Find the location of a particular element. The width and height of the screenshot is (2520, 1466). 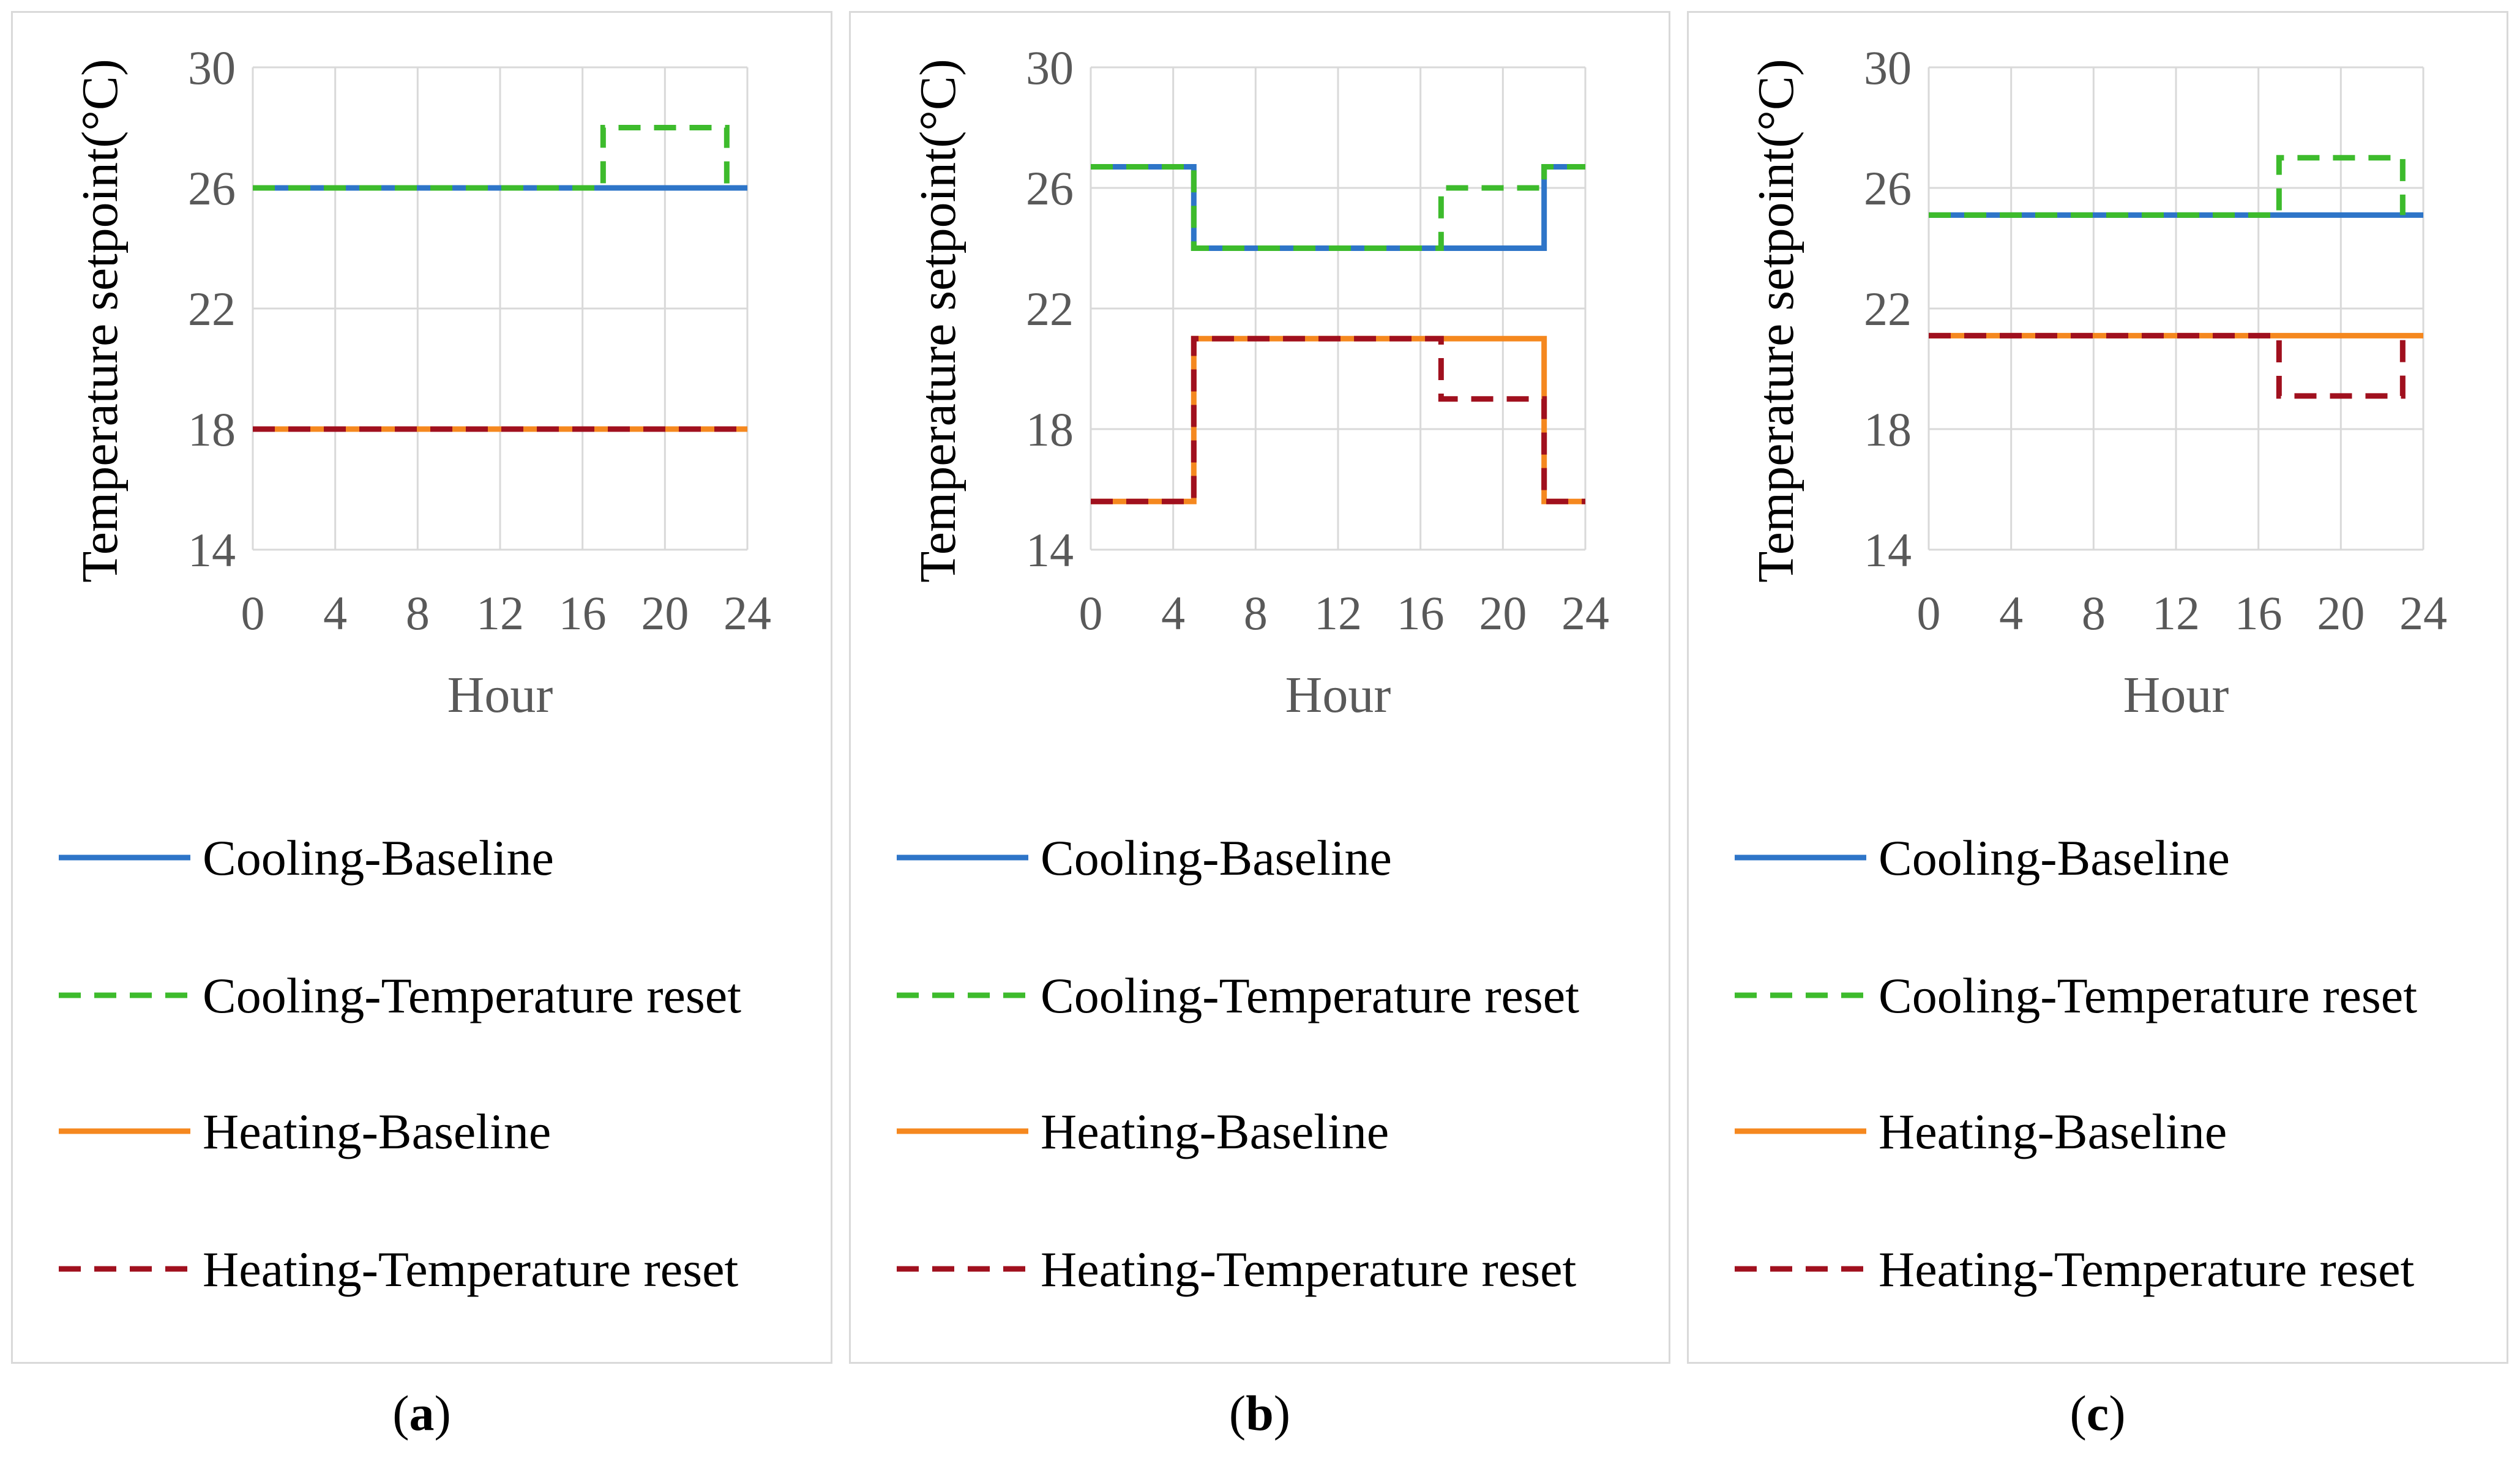

sublabel-b-letter: b is located at coordinates (1260, 1413).